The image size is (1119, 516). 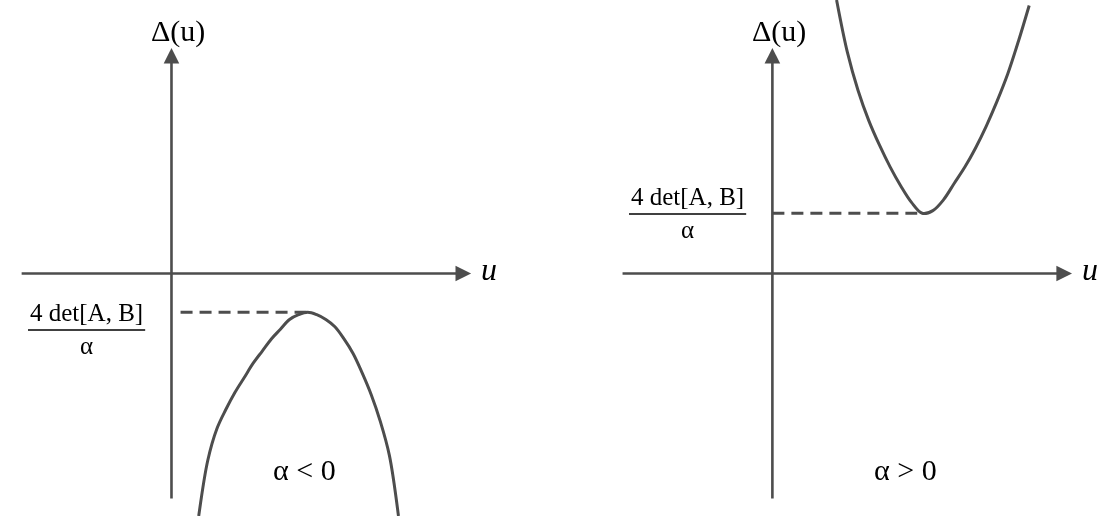 What do you see at coordinates (905, 469) in the screenshot?
I see `text: α > 0` at bounding box center [905, 469].